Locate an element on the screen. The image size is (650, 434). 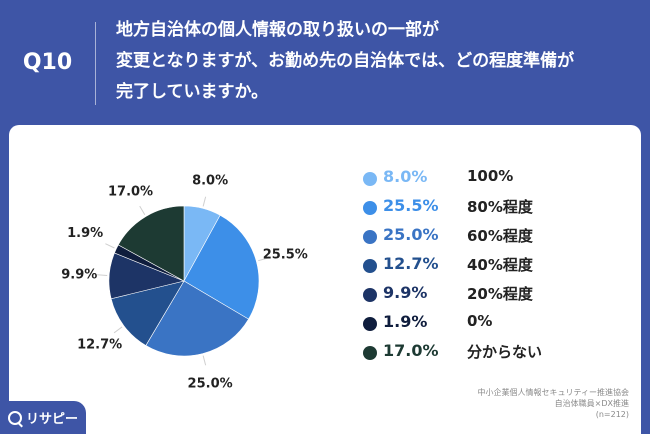
legend-label: 40%程度 is located at coordinates (500, 265).